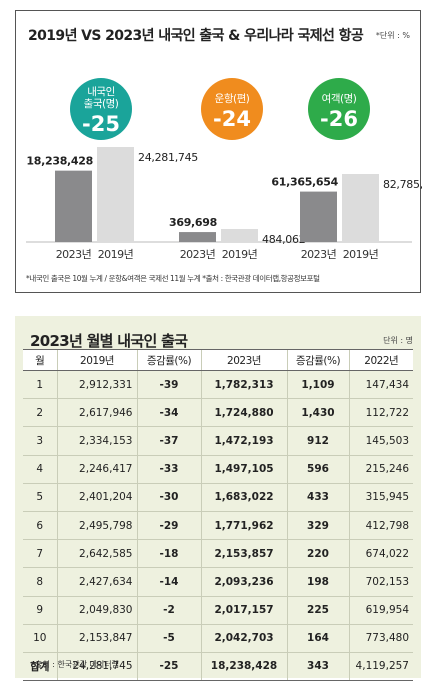 The width and height of the screenshot is (438, 688). What do you see at coordinates (96, 441) in the screenshot?
I see `cell-2019: 2,334,153` at bounding box center [96, 441].